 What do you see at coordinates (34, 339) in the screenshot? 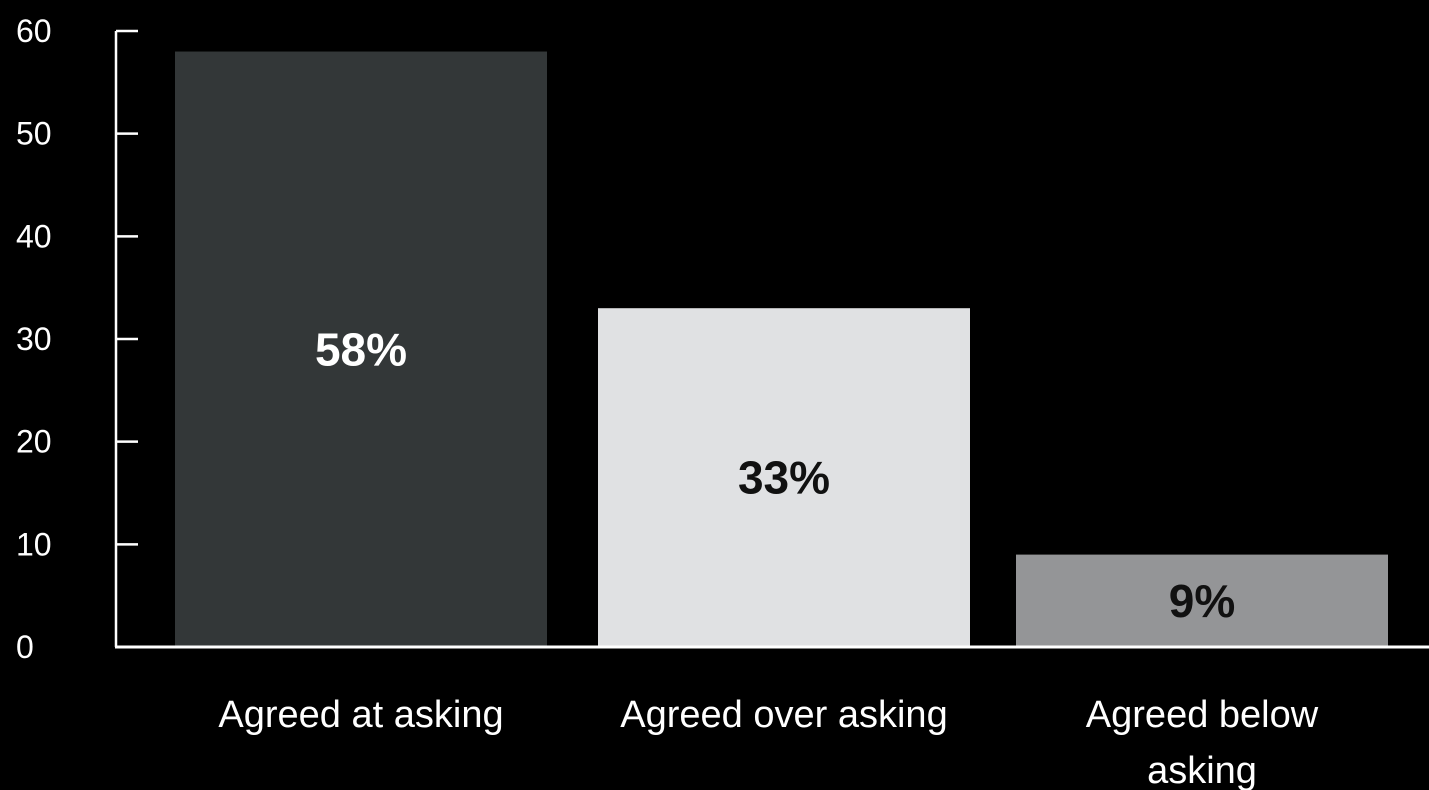
I see `y-tick-label: 30` at bounding box center [34, 339].